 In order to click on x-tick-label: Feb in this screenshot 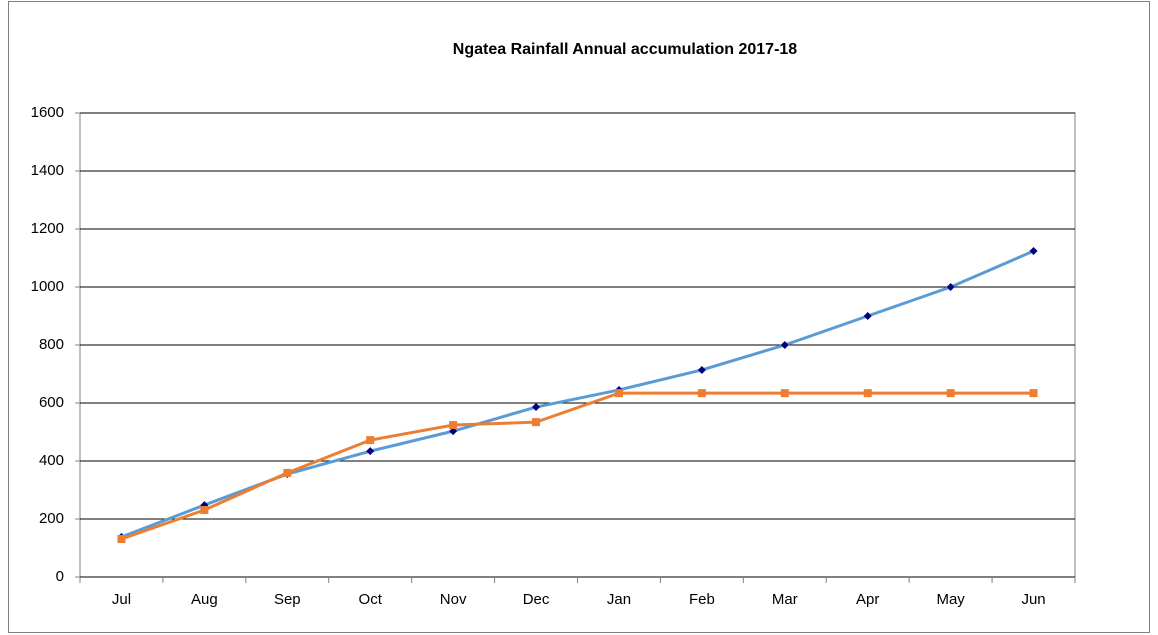, I will do `click(702, 599)`.